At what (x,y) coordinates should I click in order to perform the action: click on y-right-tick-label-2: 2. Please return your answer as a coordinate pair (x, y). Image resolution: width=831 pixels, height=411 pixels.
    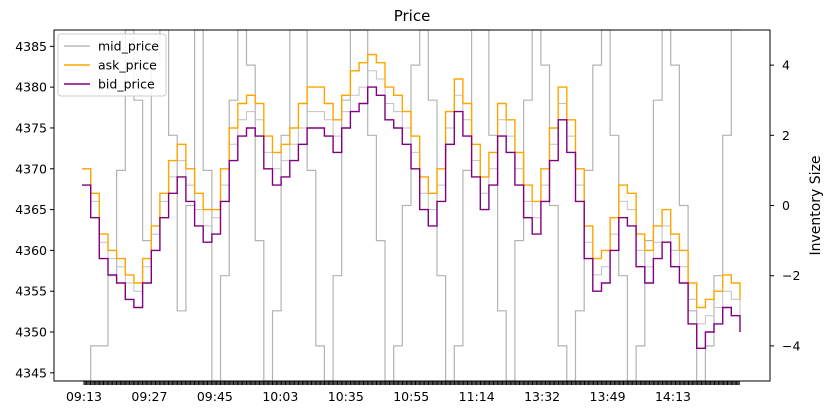
    Looking at the image, I should click on (786, 135).